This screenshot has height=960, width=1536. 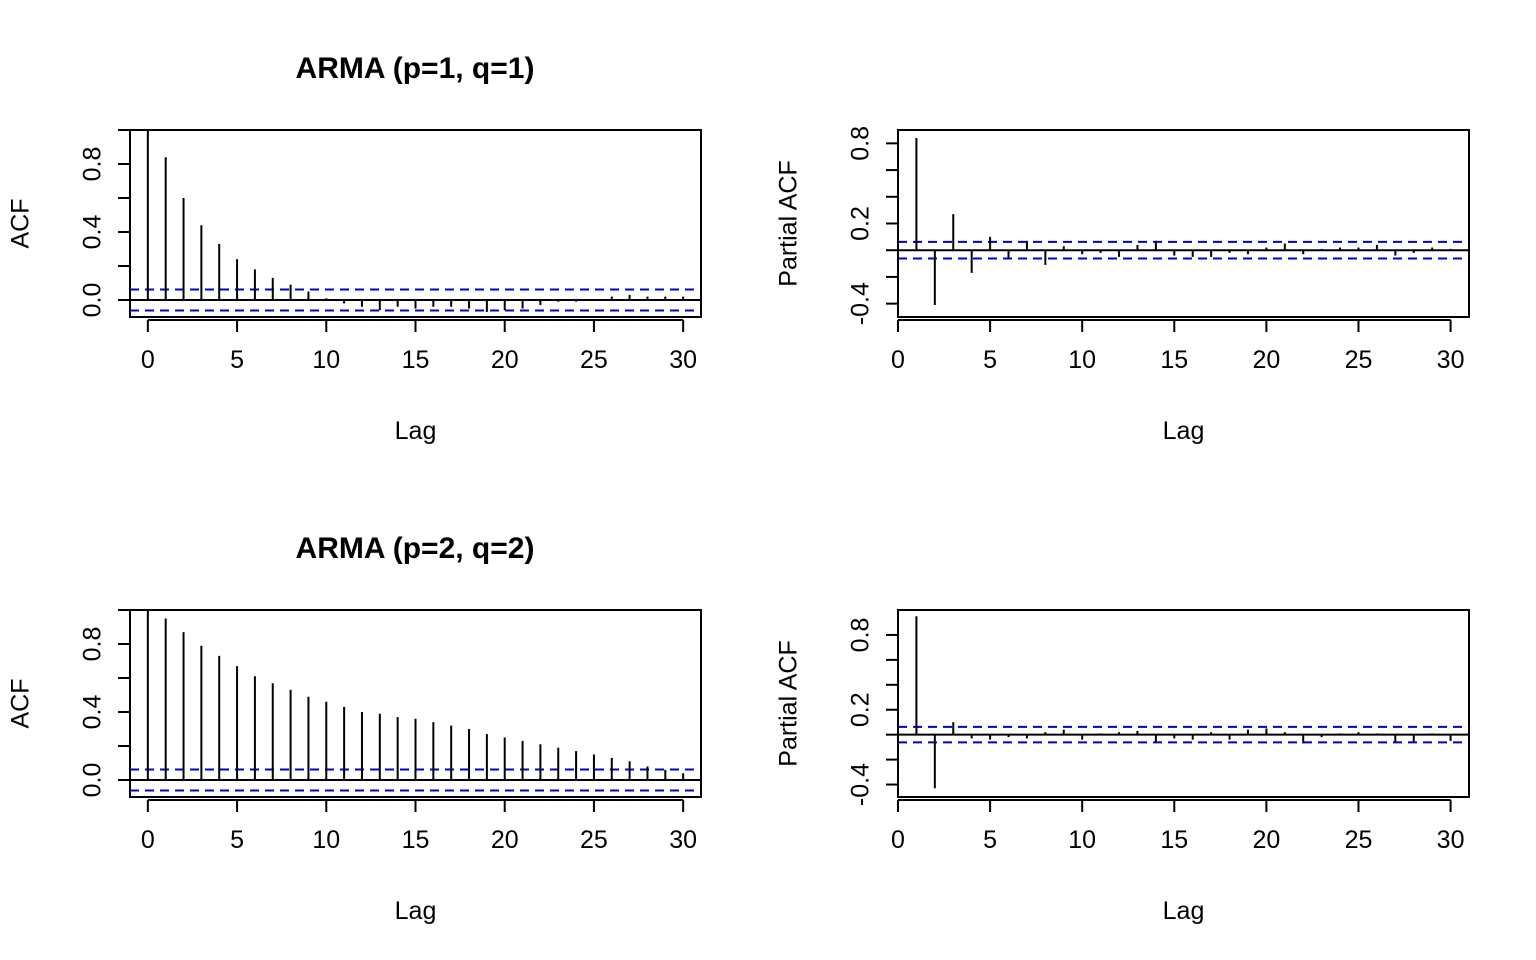 I want to click on chart-panel-4: 0 5 10 15 20 25 30 Lag -0.4 0.2 0.8 Partial ACF, so click(x=1122, y=767).